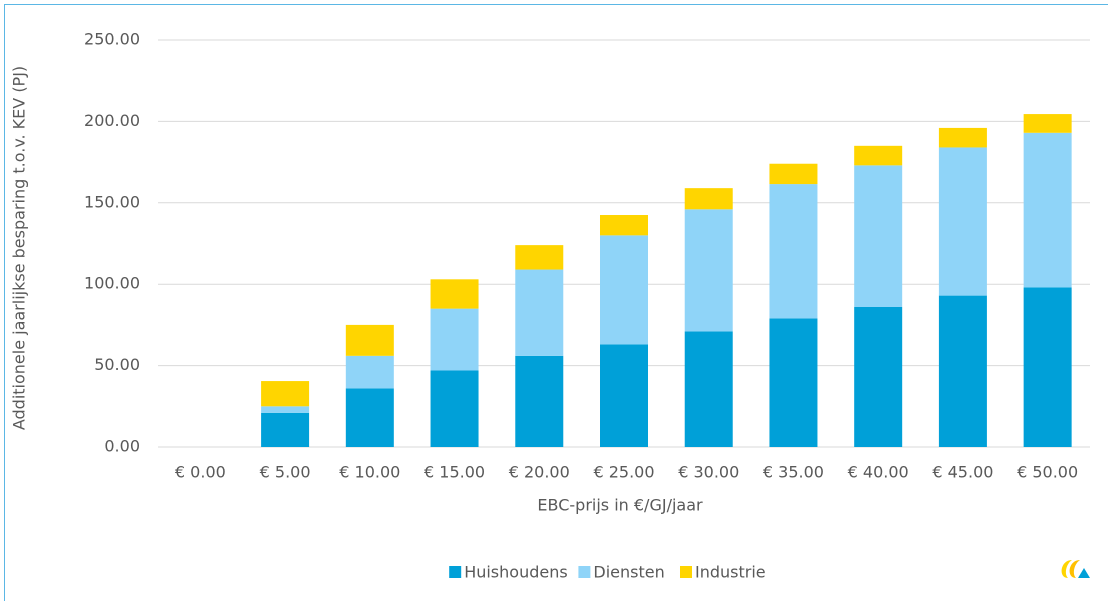  Describe the element at coordinates (369, 472) in the screenshot. I see `x-tick-label: € 10.00` at that location.